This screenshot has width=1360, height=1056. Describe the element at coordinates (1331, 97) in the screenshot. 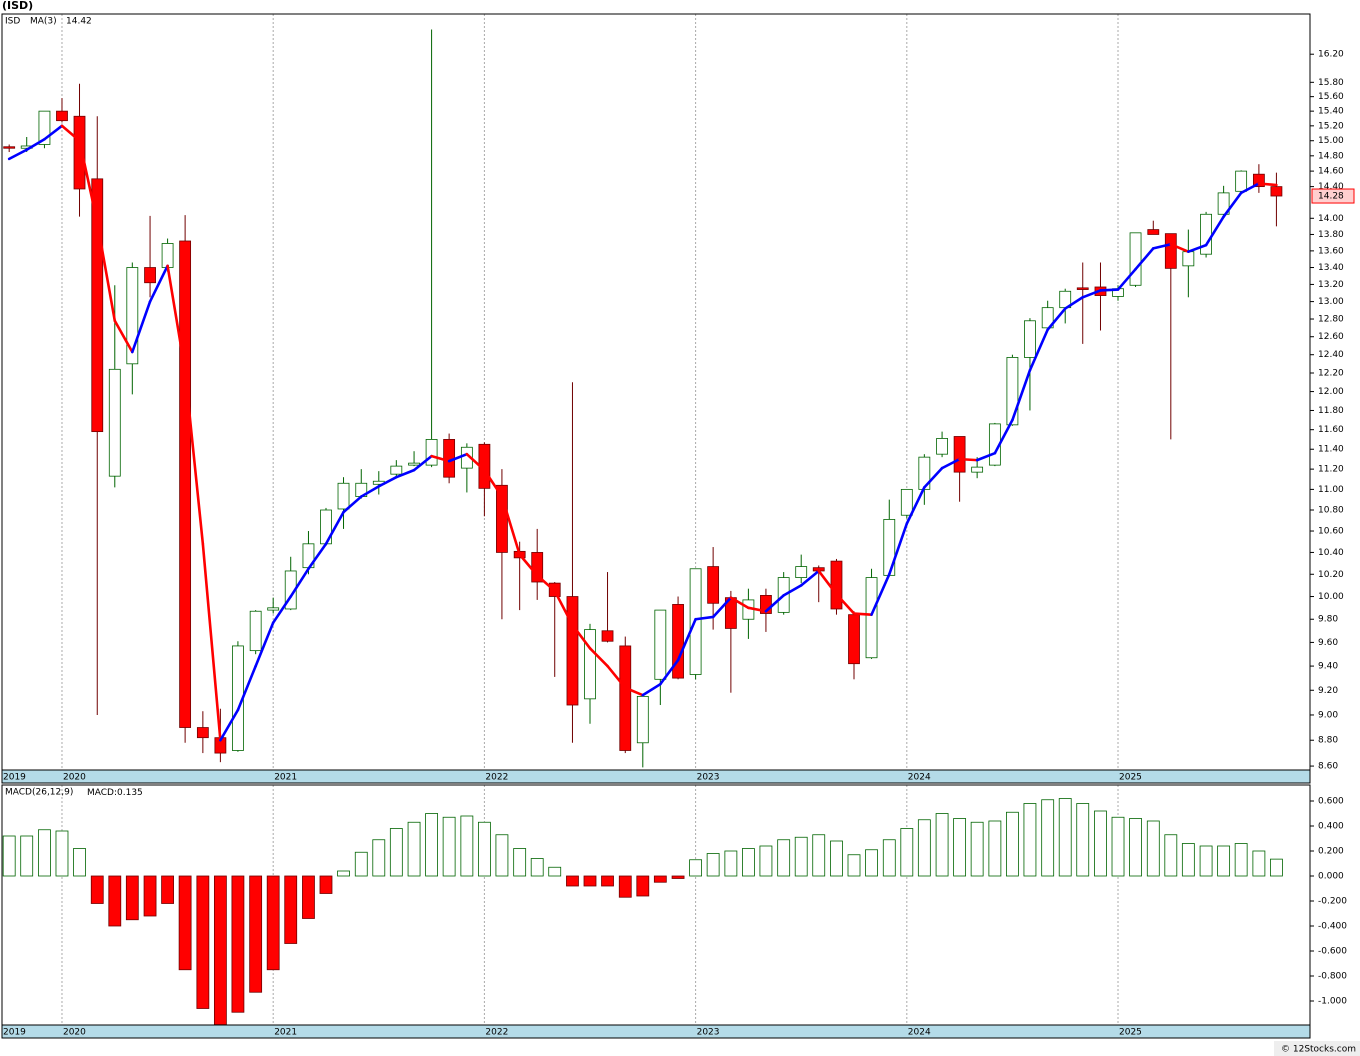

I see `y-tick-label: 15.60` at that location.